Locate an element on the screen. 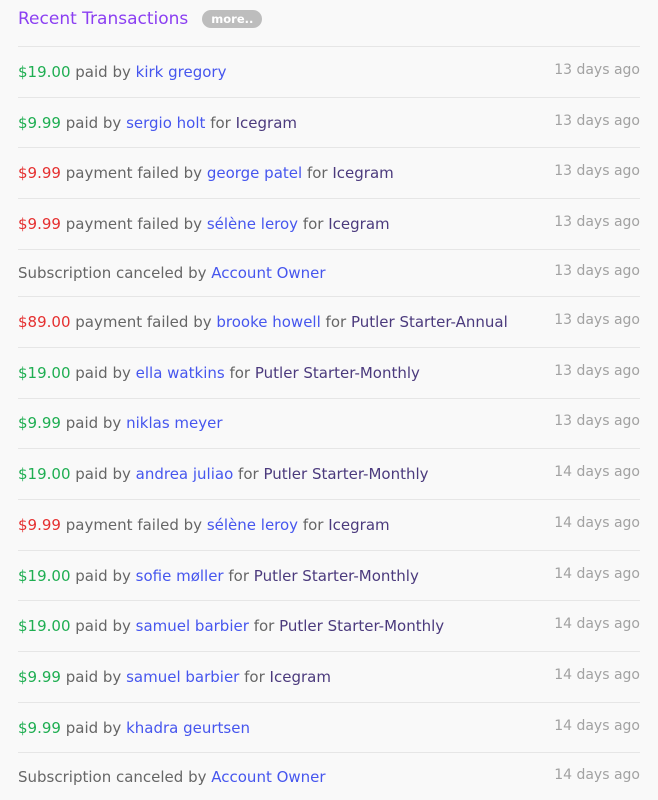 This screenshot has height=800, width=658. transaction-description: $9.99 paid by samuel barbier for Icegram is located at coordinates (174, 677).